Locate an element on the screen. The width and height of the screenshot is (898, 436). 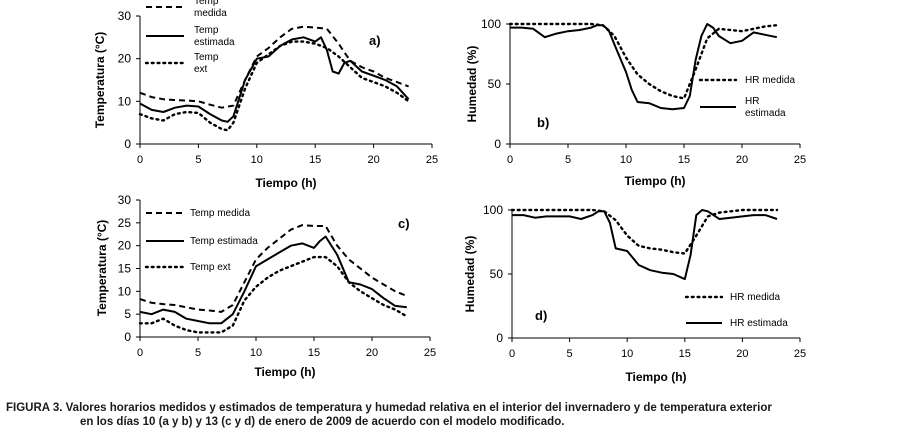
series-line-hr-medida is located at coordinates (644, 231).